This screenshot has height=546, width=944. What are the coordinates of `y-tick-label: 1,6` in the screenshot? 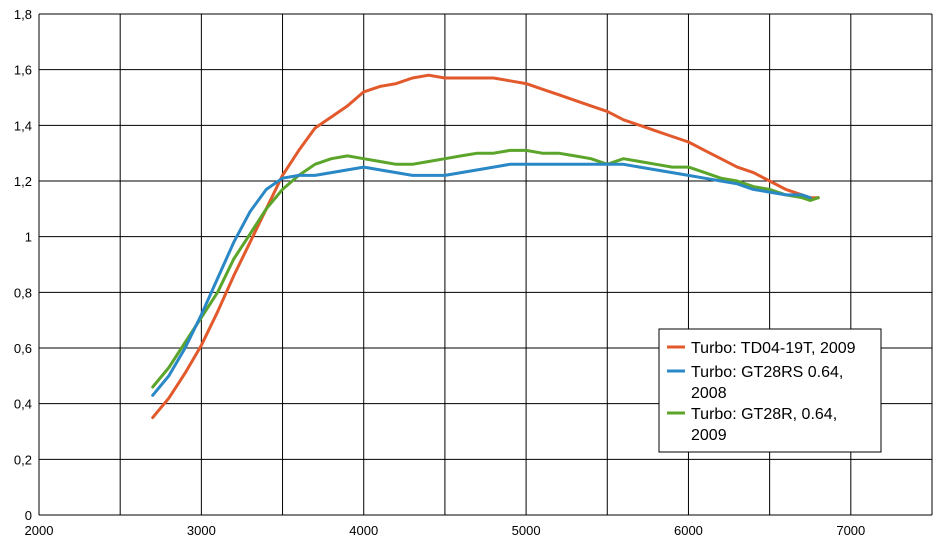 It's located at (23, 70).